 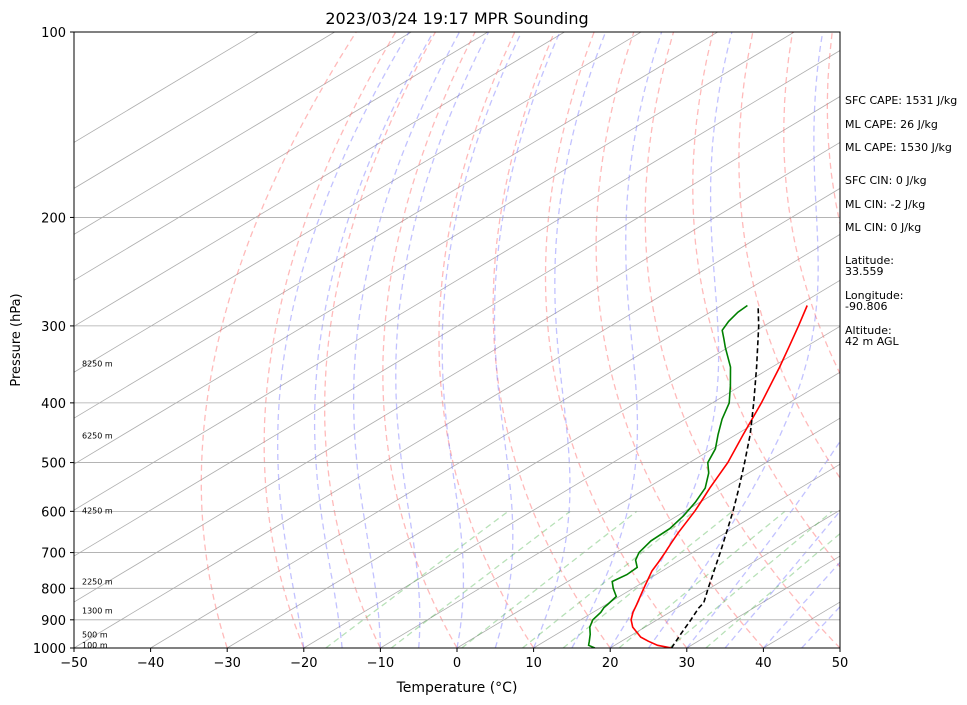 I want to click on x-axis-label: Temperature (°C), so click(x=457, y=688).